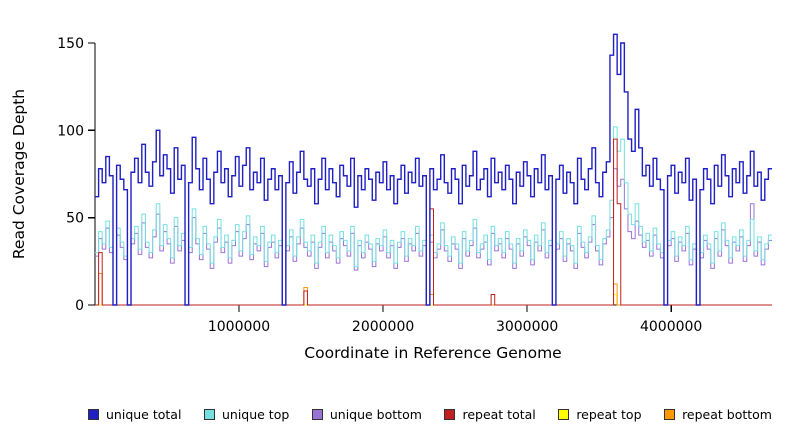 Image resolution: width=792 pixels, height=432 pixels. What do you see at coordinates (450, 414) in the screenshot?
I see `legend-swatch-repeat-total` at bounding box center [450, 414].